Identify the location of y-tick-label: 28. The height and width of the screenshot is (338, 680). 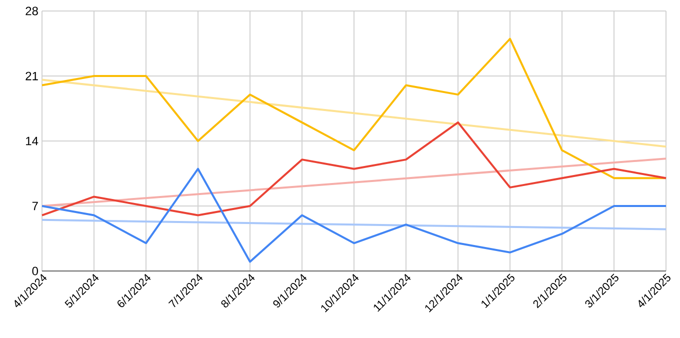
(32, 11).